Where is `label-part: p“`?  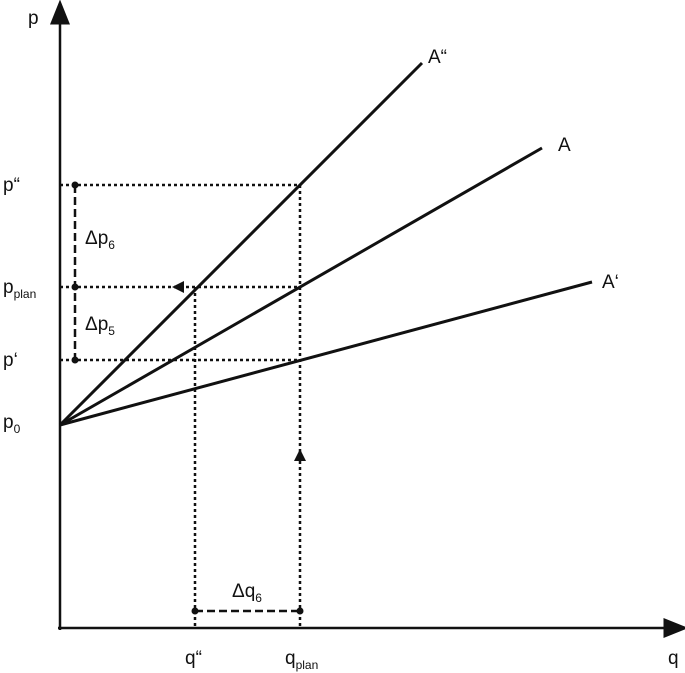
label-part: p“ is located at coordinates (11, 185).